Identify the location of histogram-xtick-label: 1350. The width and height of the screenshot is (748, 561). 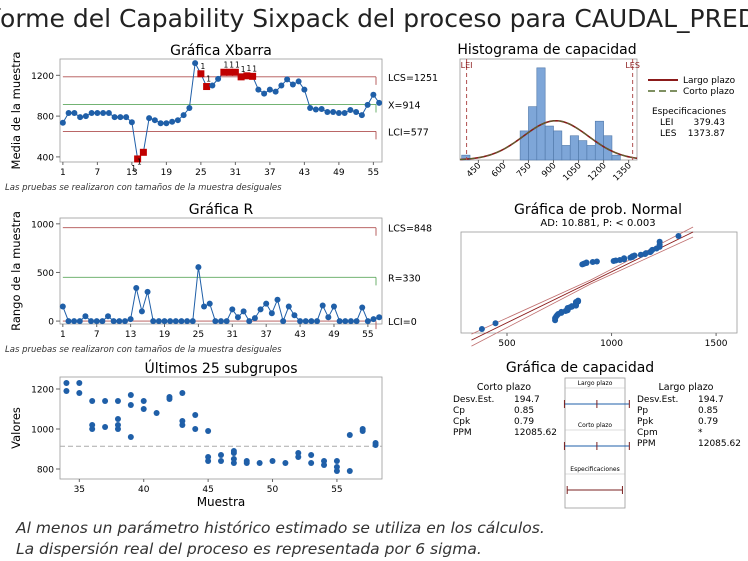
(622, 172).